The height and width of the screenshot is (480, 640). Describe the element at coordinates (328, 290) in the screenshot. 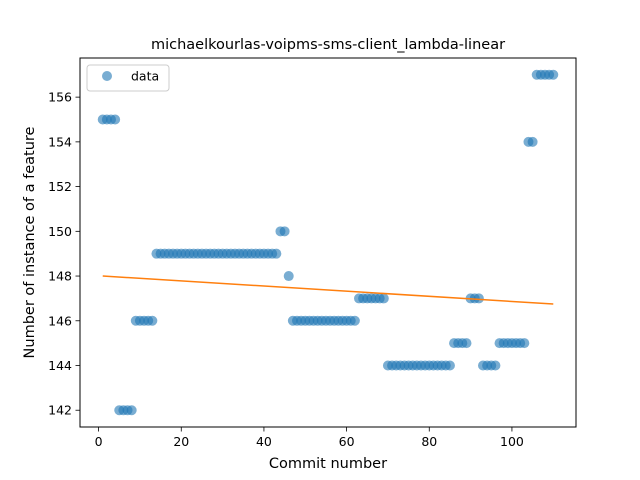

I see `fit-line` at that location.